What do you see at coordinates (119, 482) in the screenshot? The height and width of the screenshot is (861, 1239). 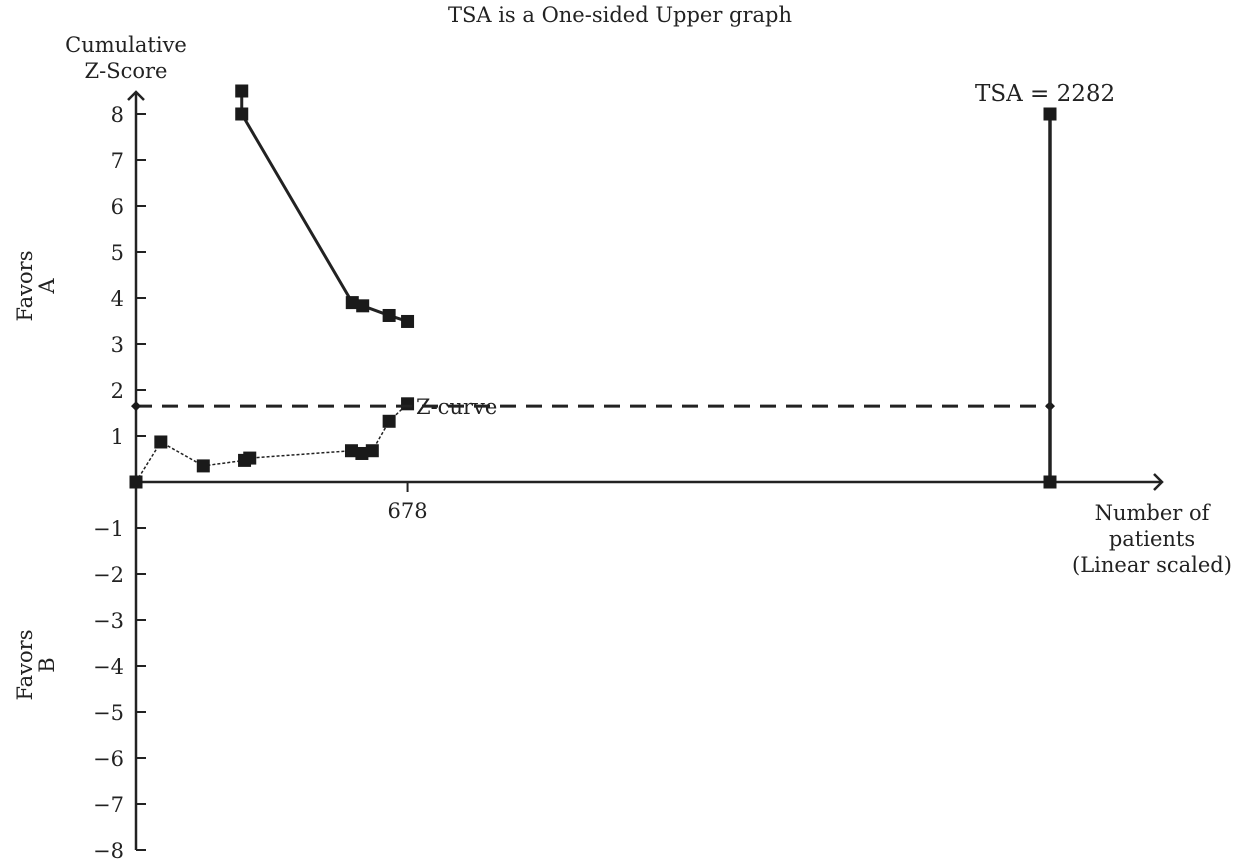 I see `y-ticks: 8 7 6 5 4 3 2 1 −1 −2 −3 −4 −5 −6 −7 −8` at bounding box center [119, 482].